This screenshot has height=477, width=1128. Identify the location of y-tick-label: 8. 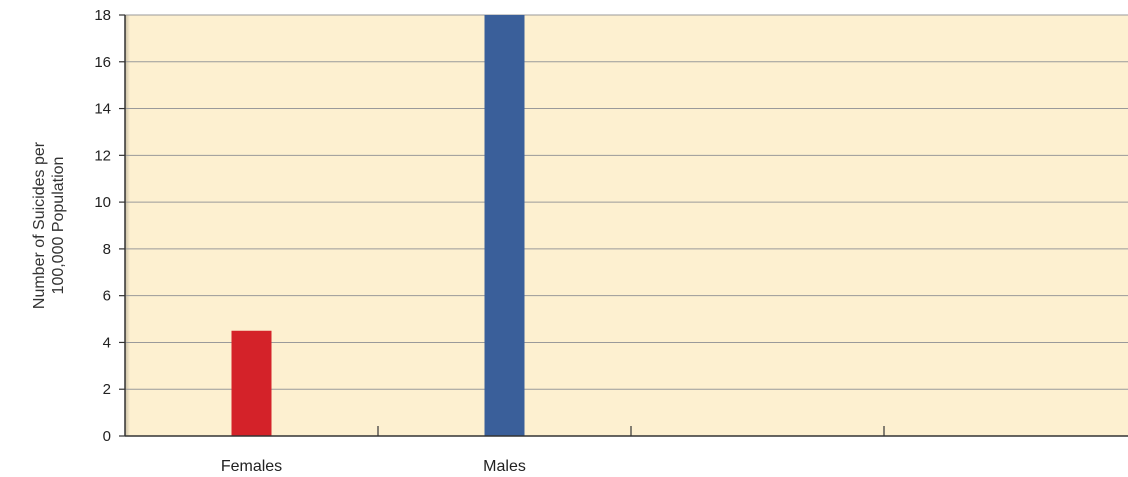
(107, 249).